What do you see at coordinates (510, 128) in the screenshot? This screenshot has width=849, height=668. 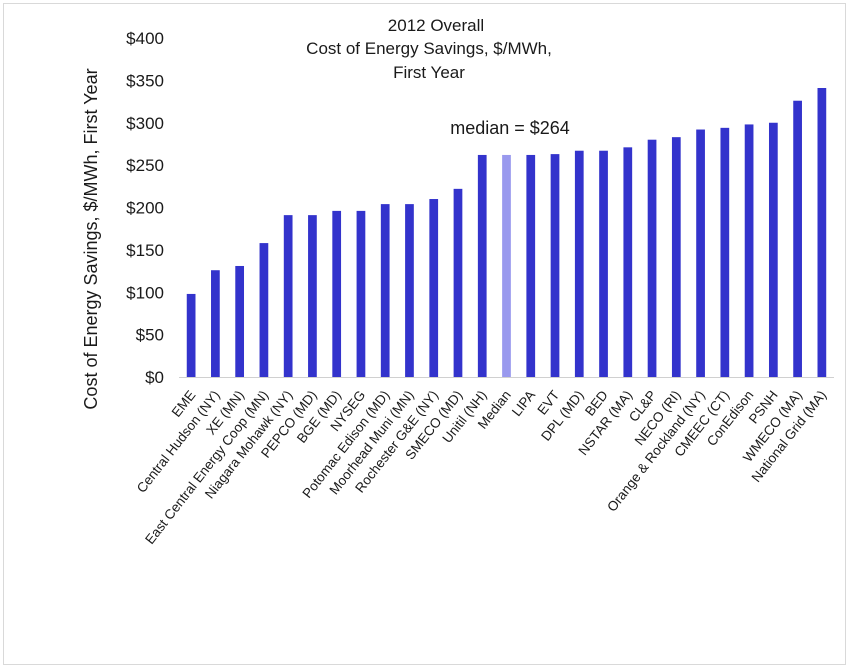 I see `median-annotation: median = $264` at bounding box center [510, 128].